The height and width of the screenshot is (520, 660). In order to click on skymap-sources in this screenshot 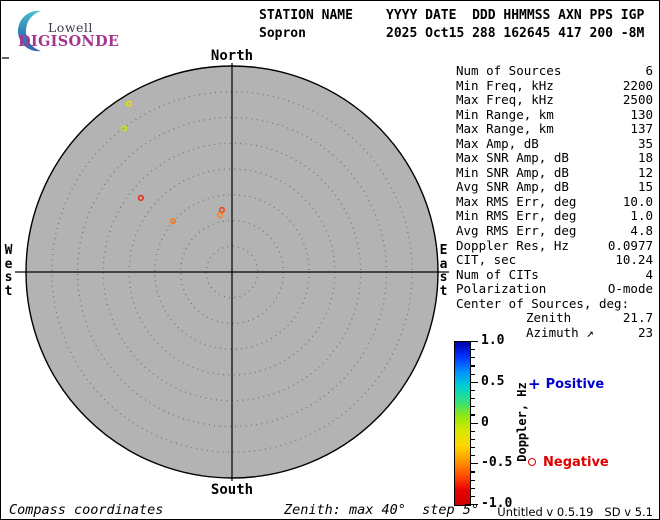, I will do `click(173, 162)`.